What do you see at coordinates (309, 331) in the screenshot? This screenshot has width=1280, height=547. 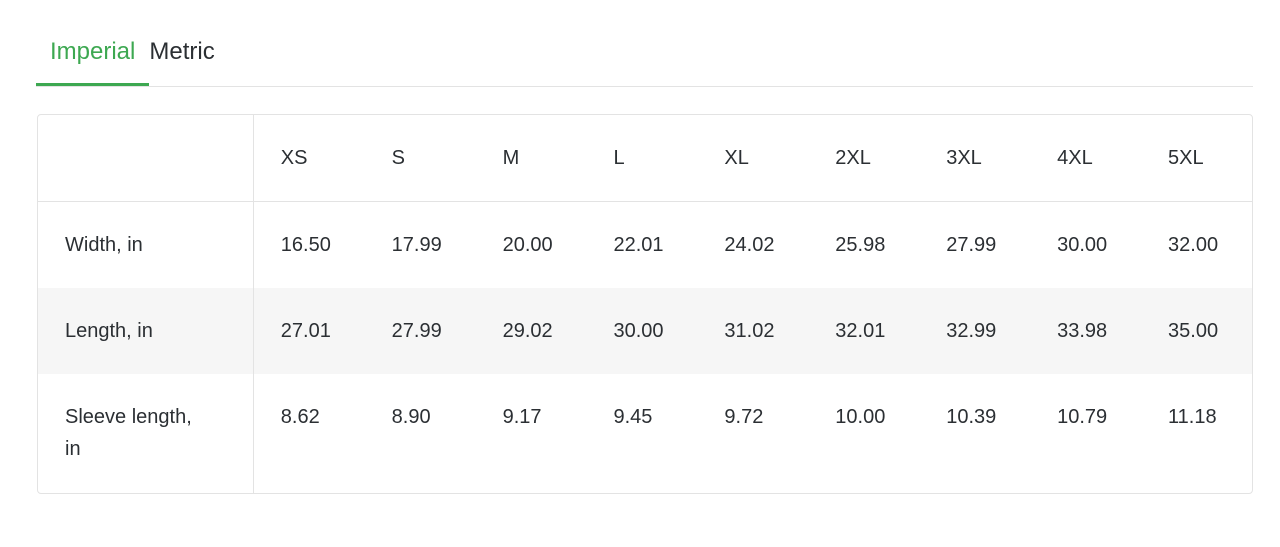 I see `measurement-cell: 27.01` at bounding box center [309, 331].